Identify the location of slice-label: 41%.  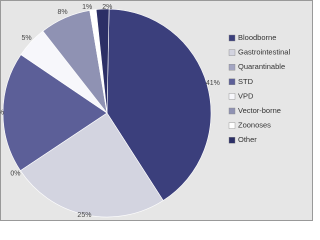
(213, 83).